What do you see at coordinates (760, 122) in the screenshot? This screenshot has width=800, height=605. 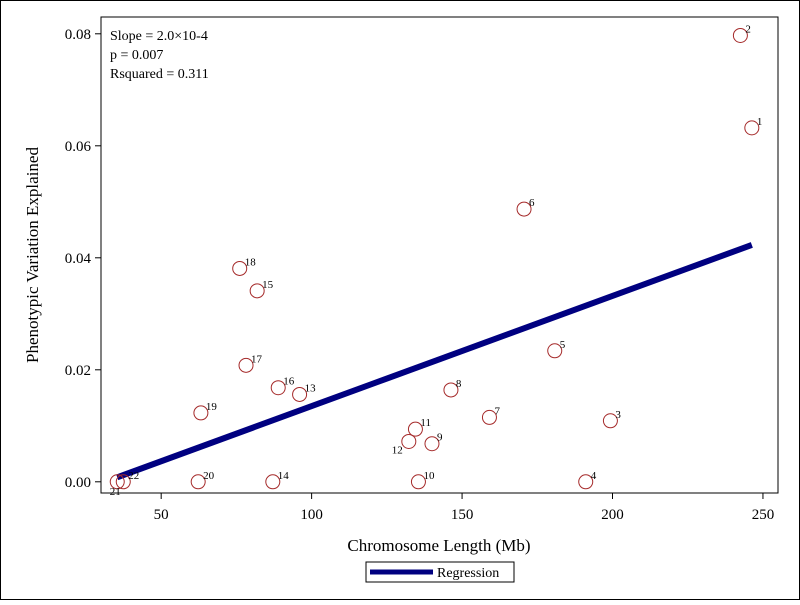 I see `point-label: 1` at bounding box center [760, 122].